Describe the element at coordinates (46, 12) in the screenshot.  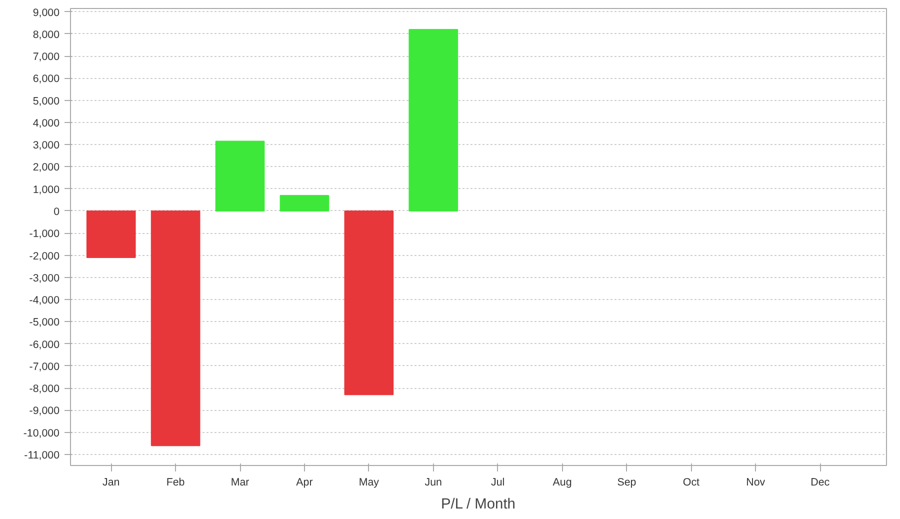
I see `y-tick-label: 9,000` at that location.